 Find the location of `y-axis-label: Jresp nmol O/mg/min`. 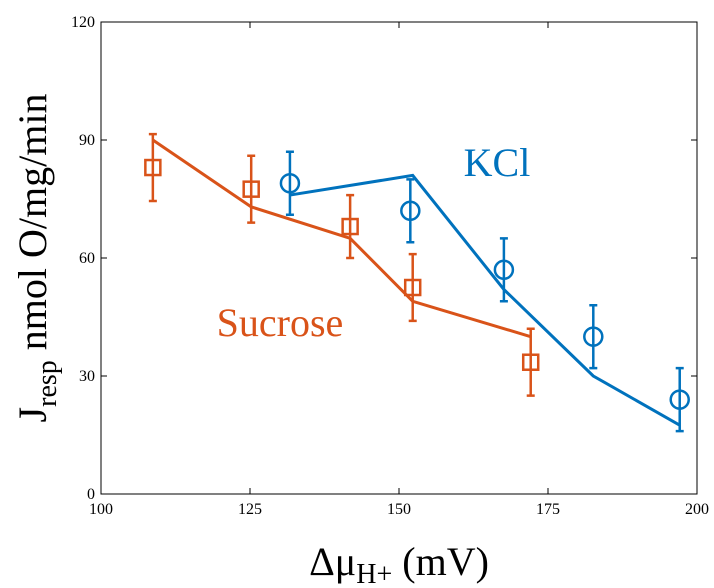

y-axis-label: Jresp nmol O/mg/min is located at coordinates (36, 258).